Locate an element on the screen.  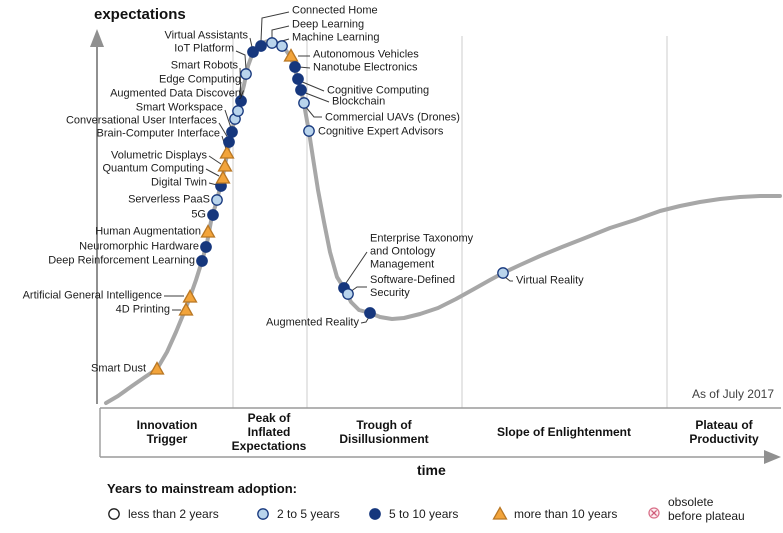
point-marker-machine-learning is located at coordinates (282, 46).